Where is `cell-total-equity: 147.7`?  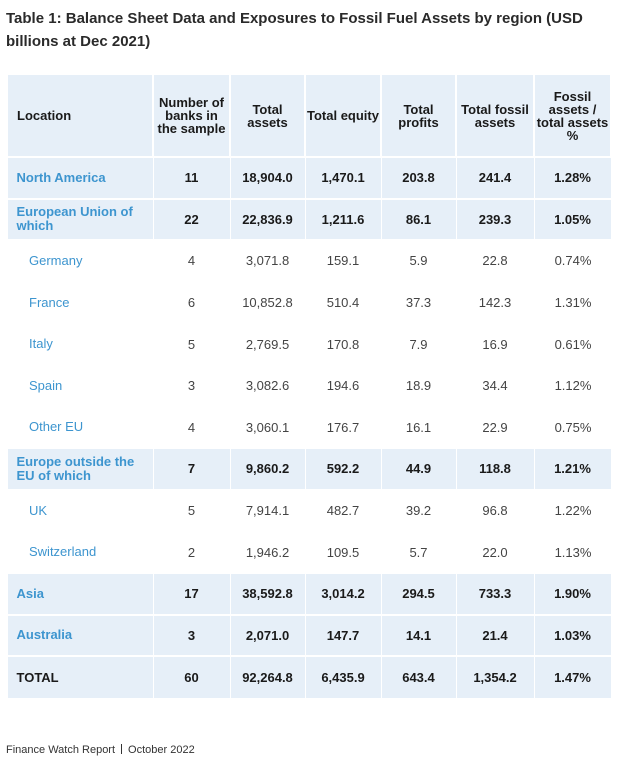 cell-total-equity: 147.7 is located at coordinates (343, 635).